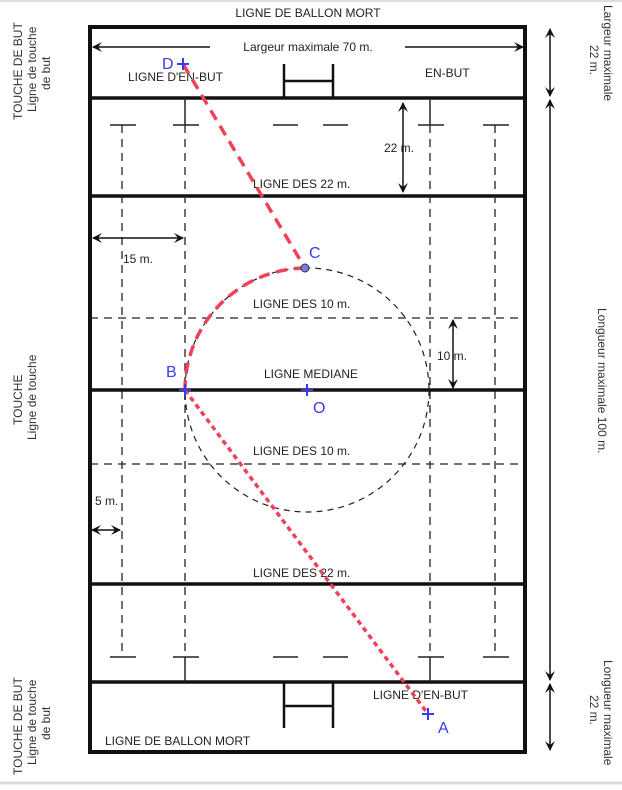  Describe the element at coordinates (301, 304) in the screenshot. I see `label-line-10-top: LIGNE DES 10 m.` at that location.